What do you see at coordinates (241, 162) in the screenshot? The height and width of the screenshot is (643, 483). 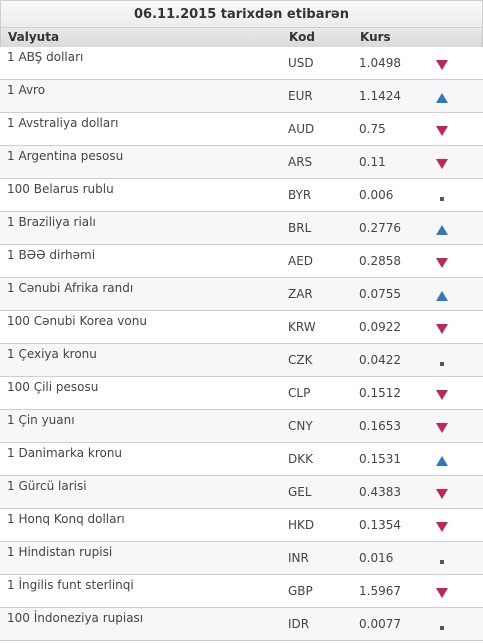 I see `table-row: 1 Argentina pesosu ARS 0.11` at bounding box center [241, 162].